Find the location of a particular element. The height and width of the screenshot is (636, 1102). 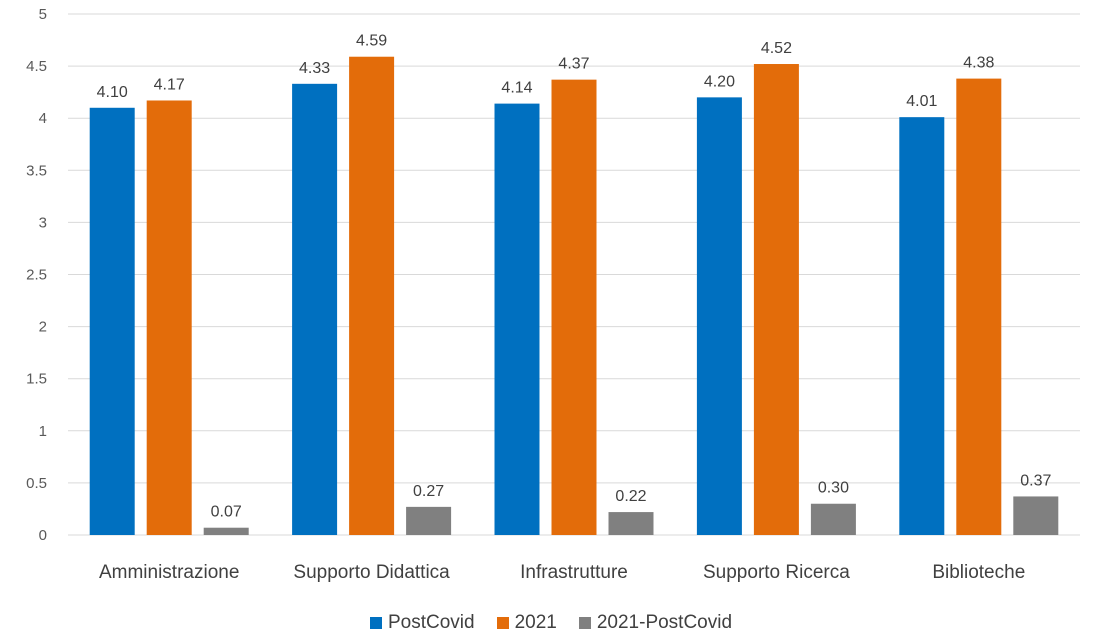

legend-item: PostCovid is located at coordinates (422, 623).